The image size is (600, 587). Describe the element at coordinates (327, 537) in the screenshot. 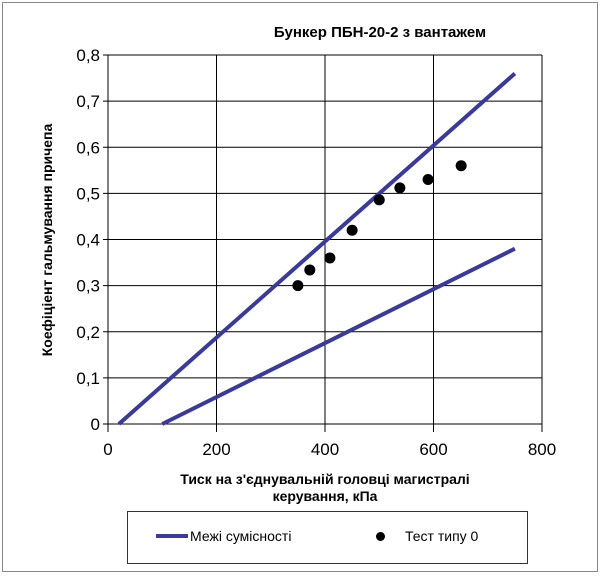

I see `legend: Межі сумісності Тест типу 0` at that location.